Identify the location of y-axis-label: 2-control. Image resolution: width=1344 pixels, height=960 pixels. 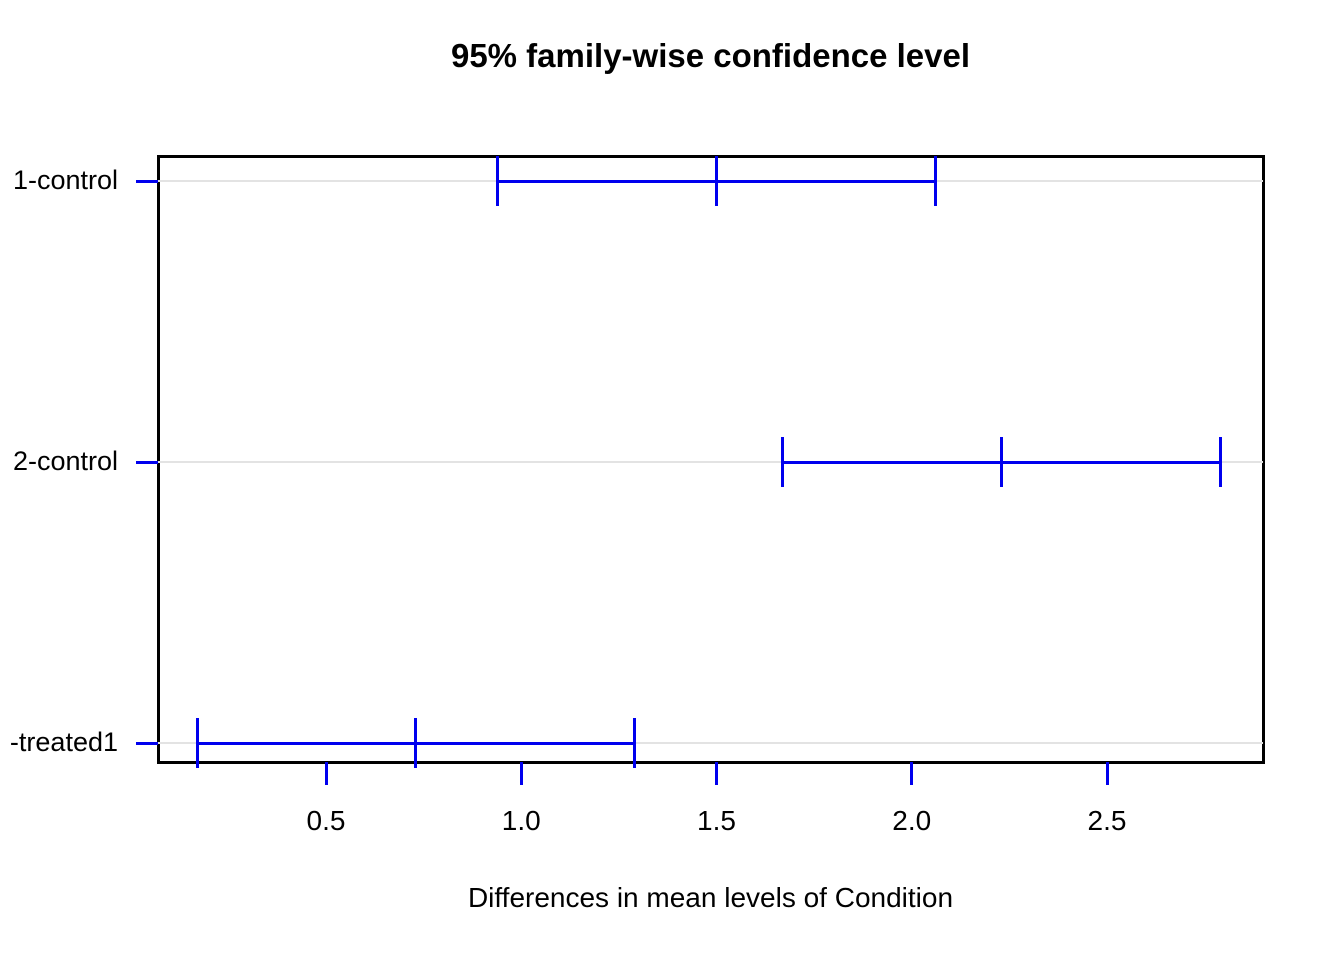
(65, 461).